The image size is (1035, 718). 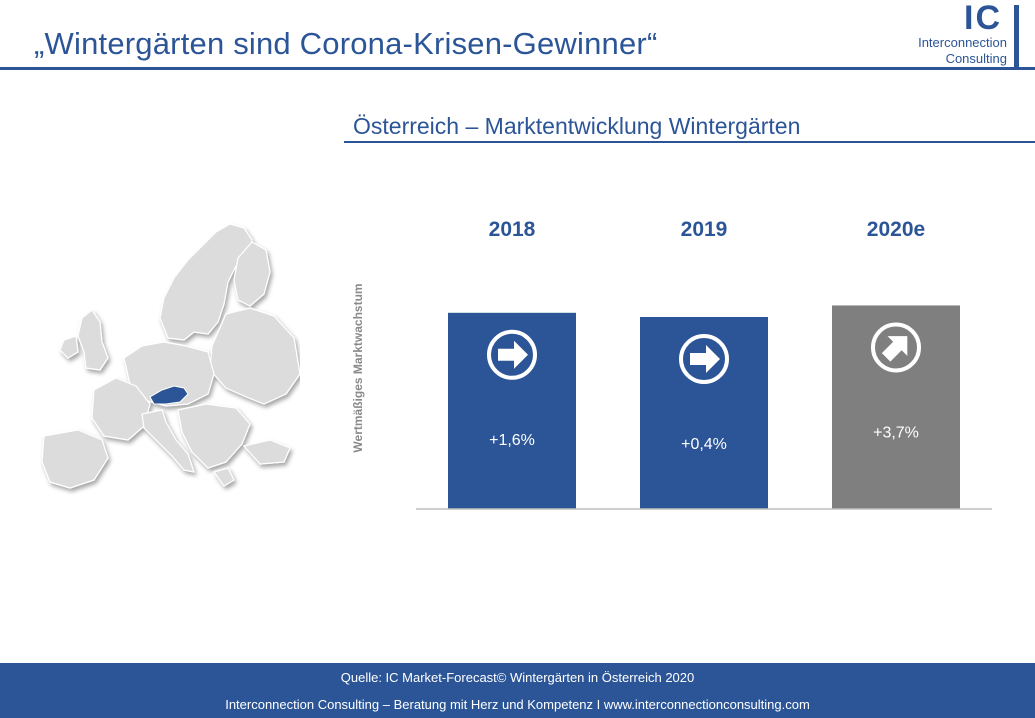 What do you see at coordinates (957, 34) in the screenshot?
I see `company-logo: IC Interconnection Consulting` at bounding box center [957, 34].